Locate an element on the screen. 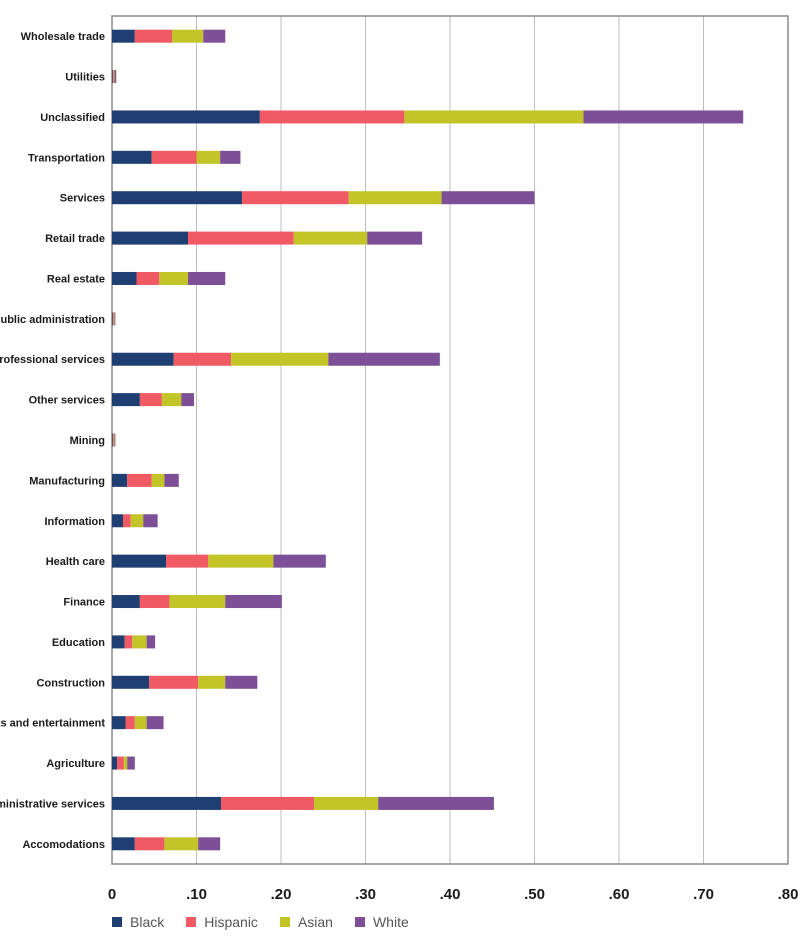 The height and width of the screenshot is (950, 800). category-label: Wholesale trade is located at coordinates (63, 37).